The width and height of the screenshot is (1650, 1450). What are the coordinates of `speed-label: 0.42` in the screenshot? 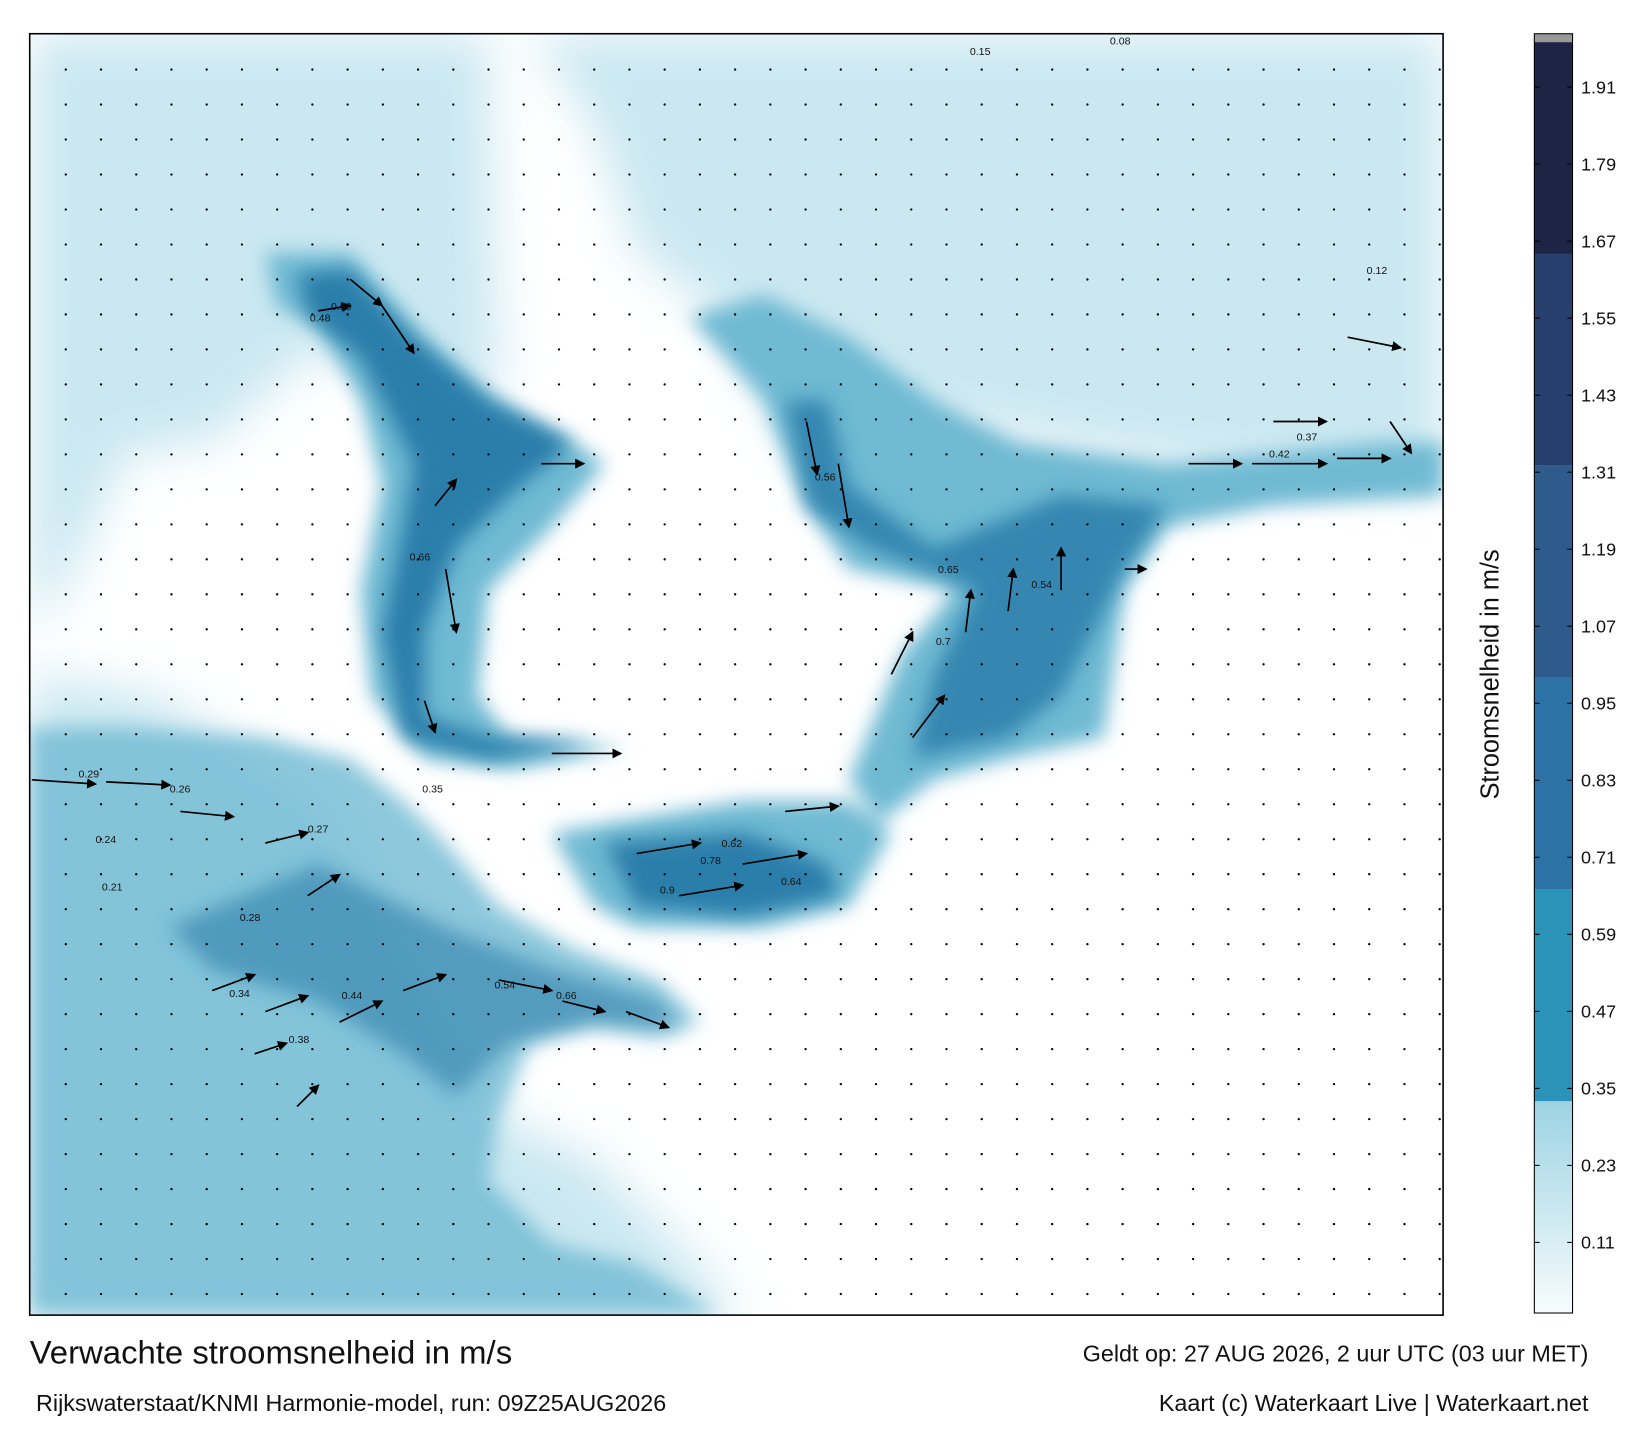 It's located at (1279, 454).